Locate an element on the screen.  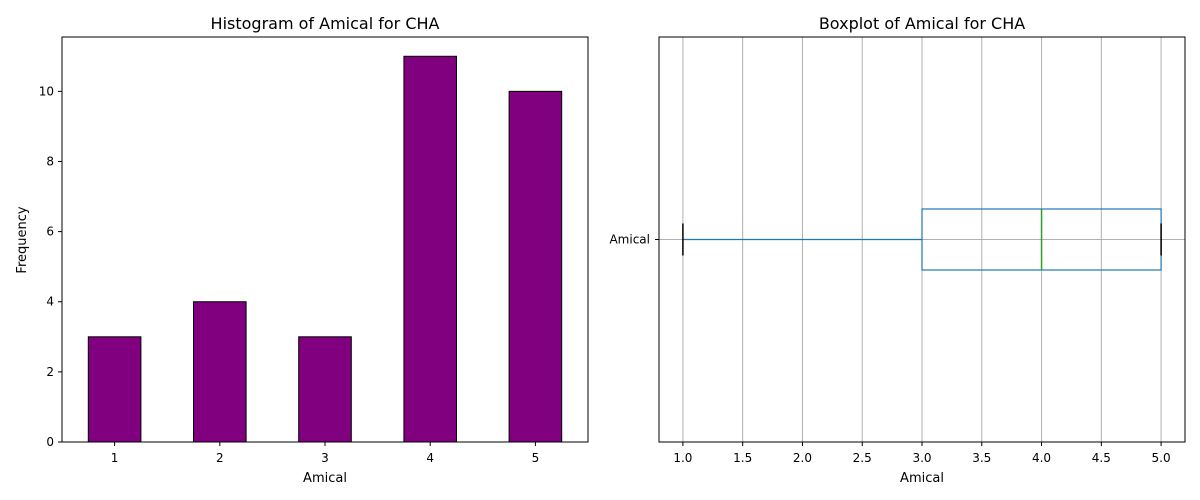
histogram-y-tick-label: 10 is located at coordinates (46, 91).